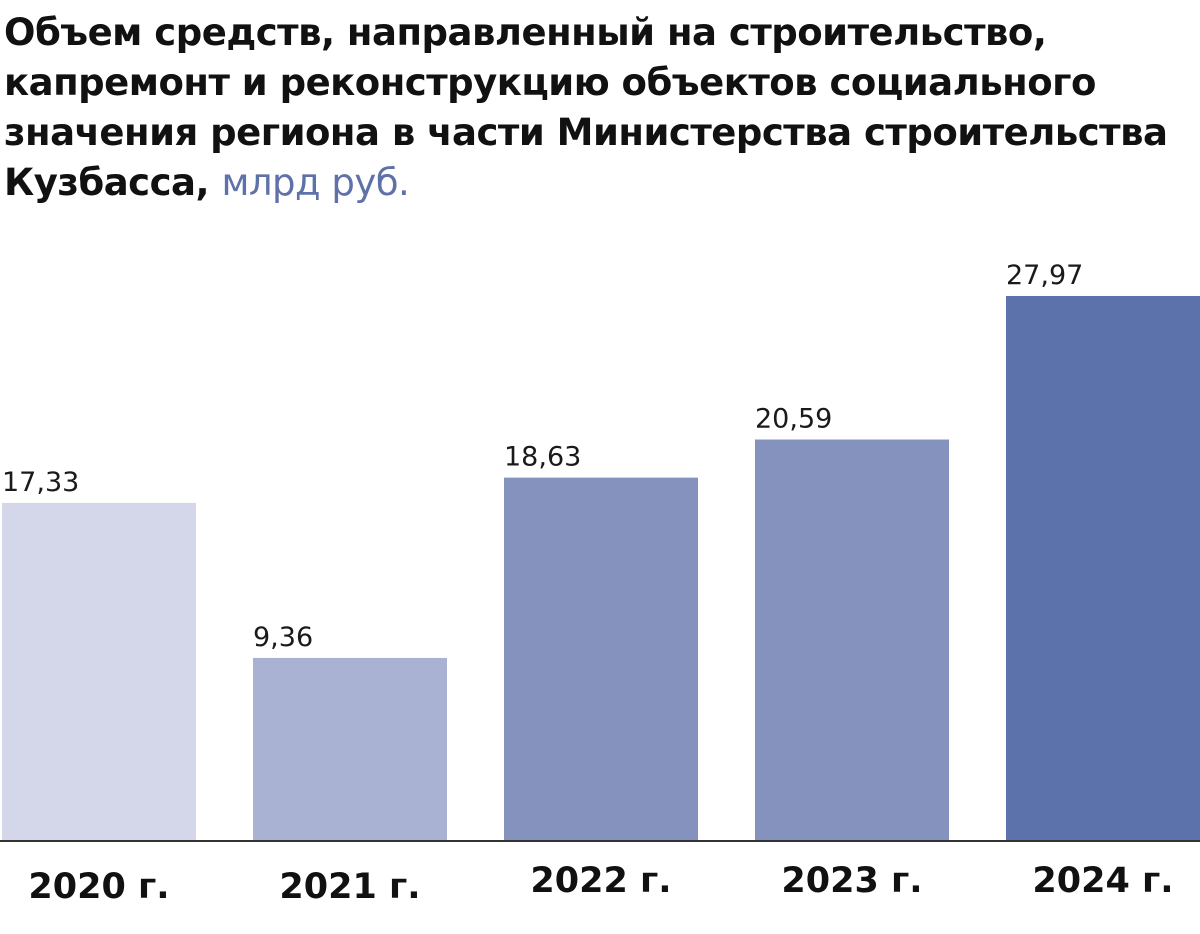  I want to click on value-label-1: 9,36, so click(283, 637).